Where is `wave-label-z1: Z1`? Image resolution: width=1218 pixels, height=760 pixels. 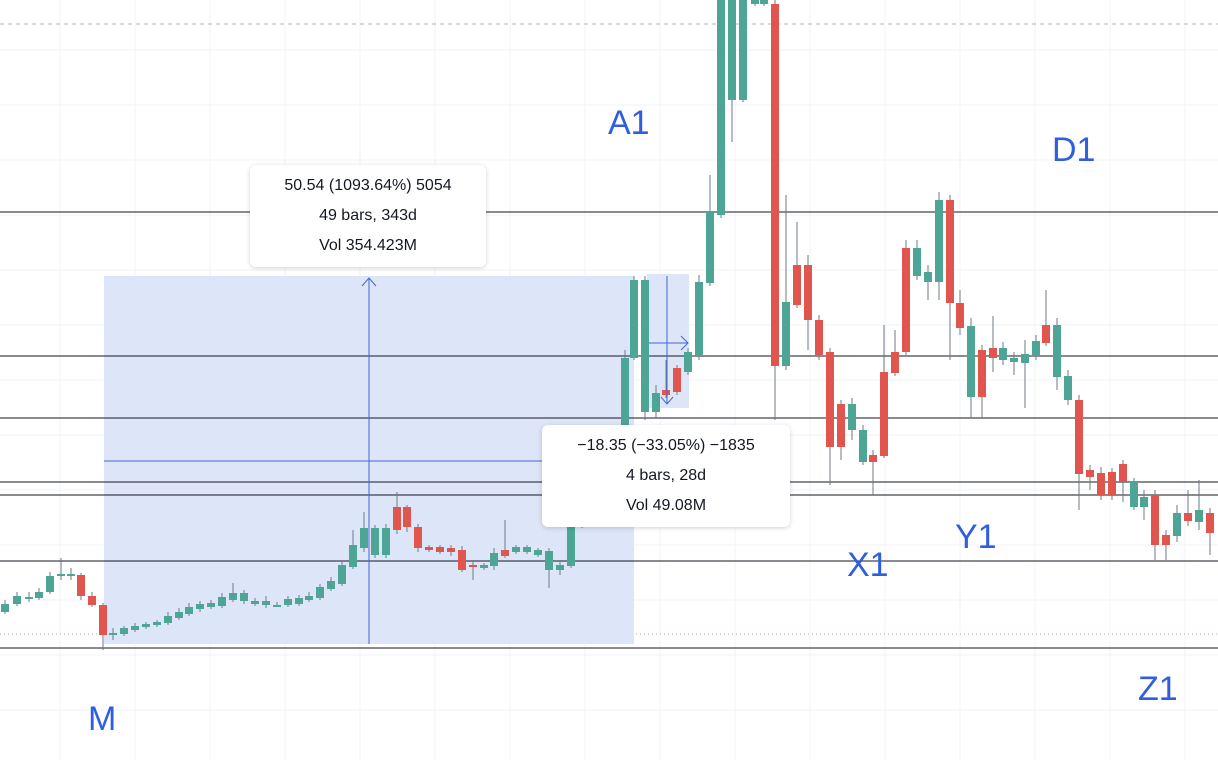
wave-label-z1: Z1 is located at coordinates (1158, 689).